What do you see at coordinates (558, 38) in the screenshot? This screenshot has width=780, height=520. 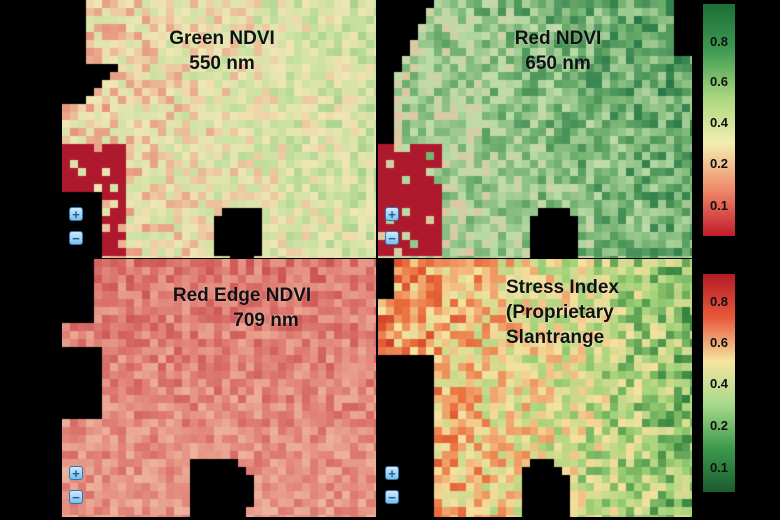 I see `red-ndvi-title-line1: Red NDVI` at bounding box center [558, 38].